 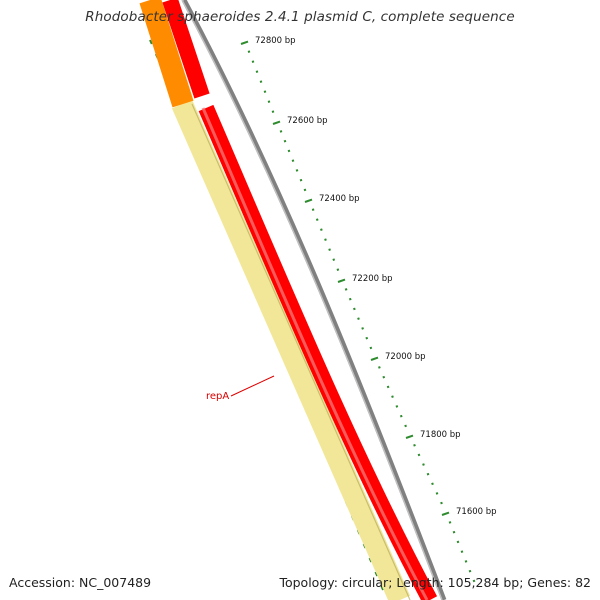 I want to click on scale-label: 72200 bp, so click(x=372, y=279).